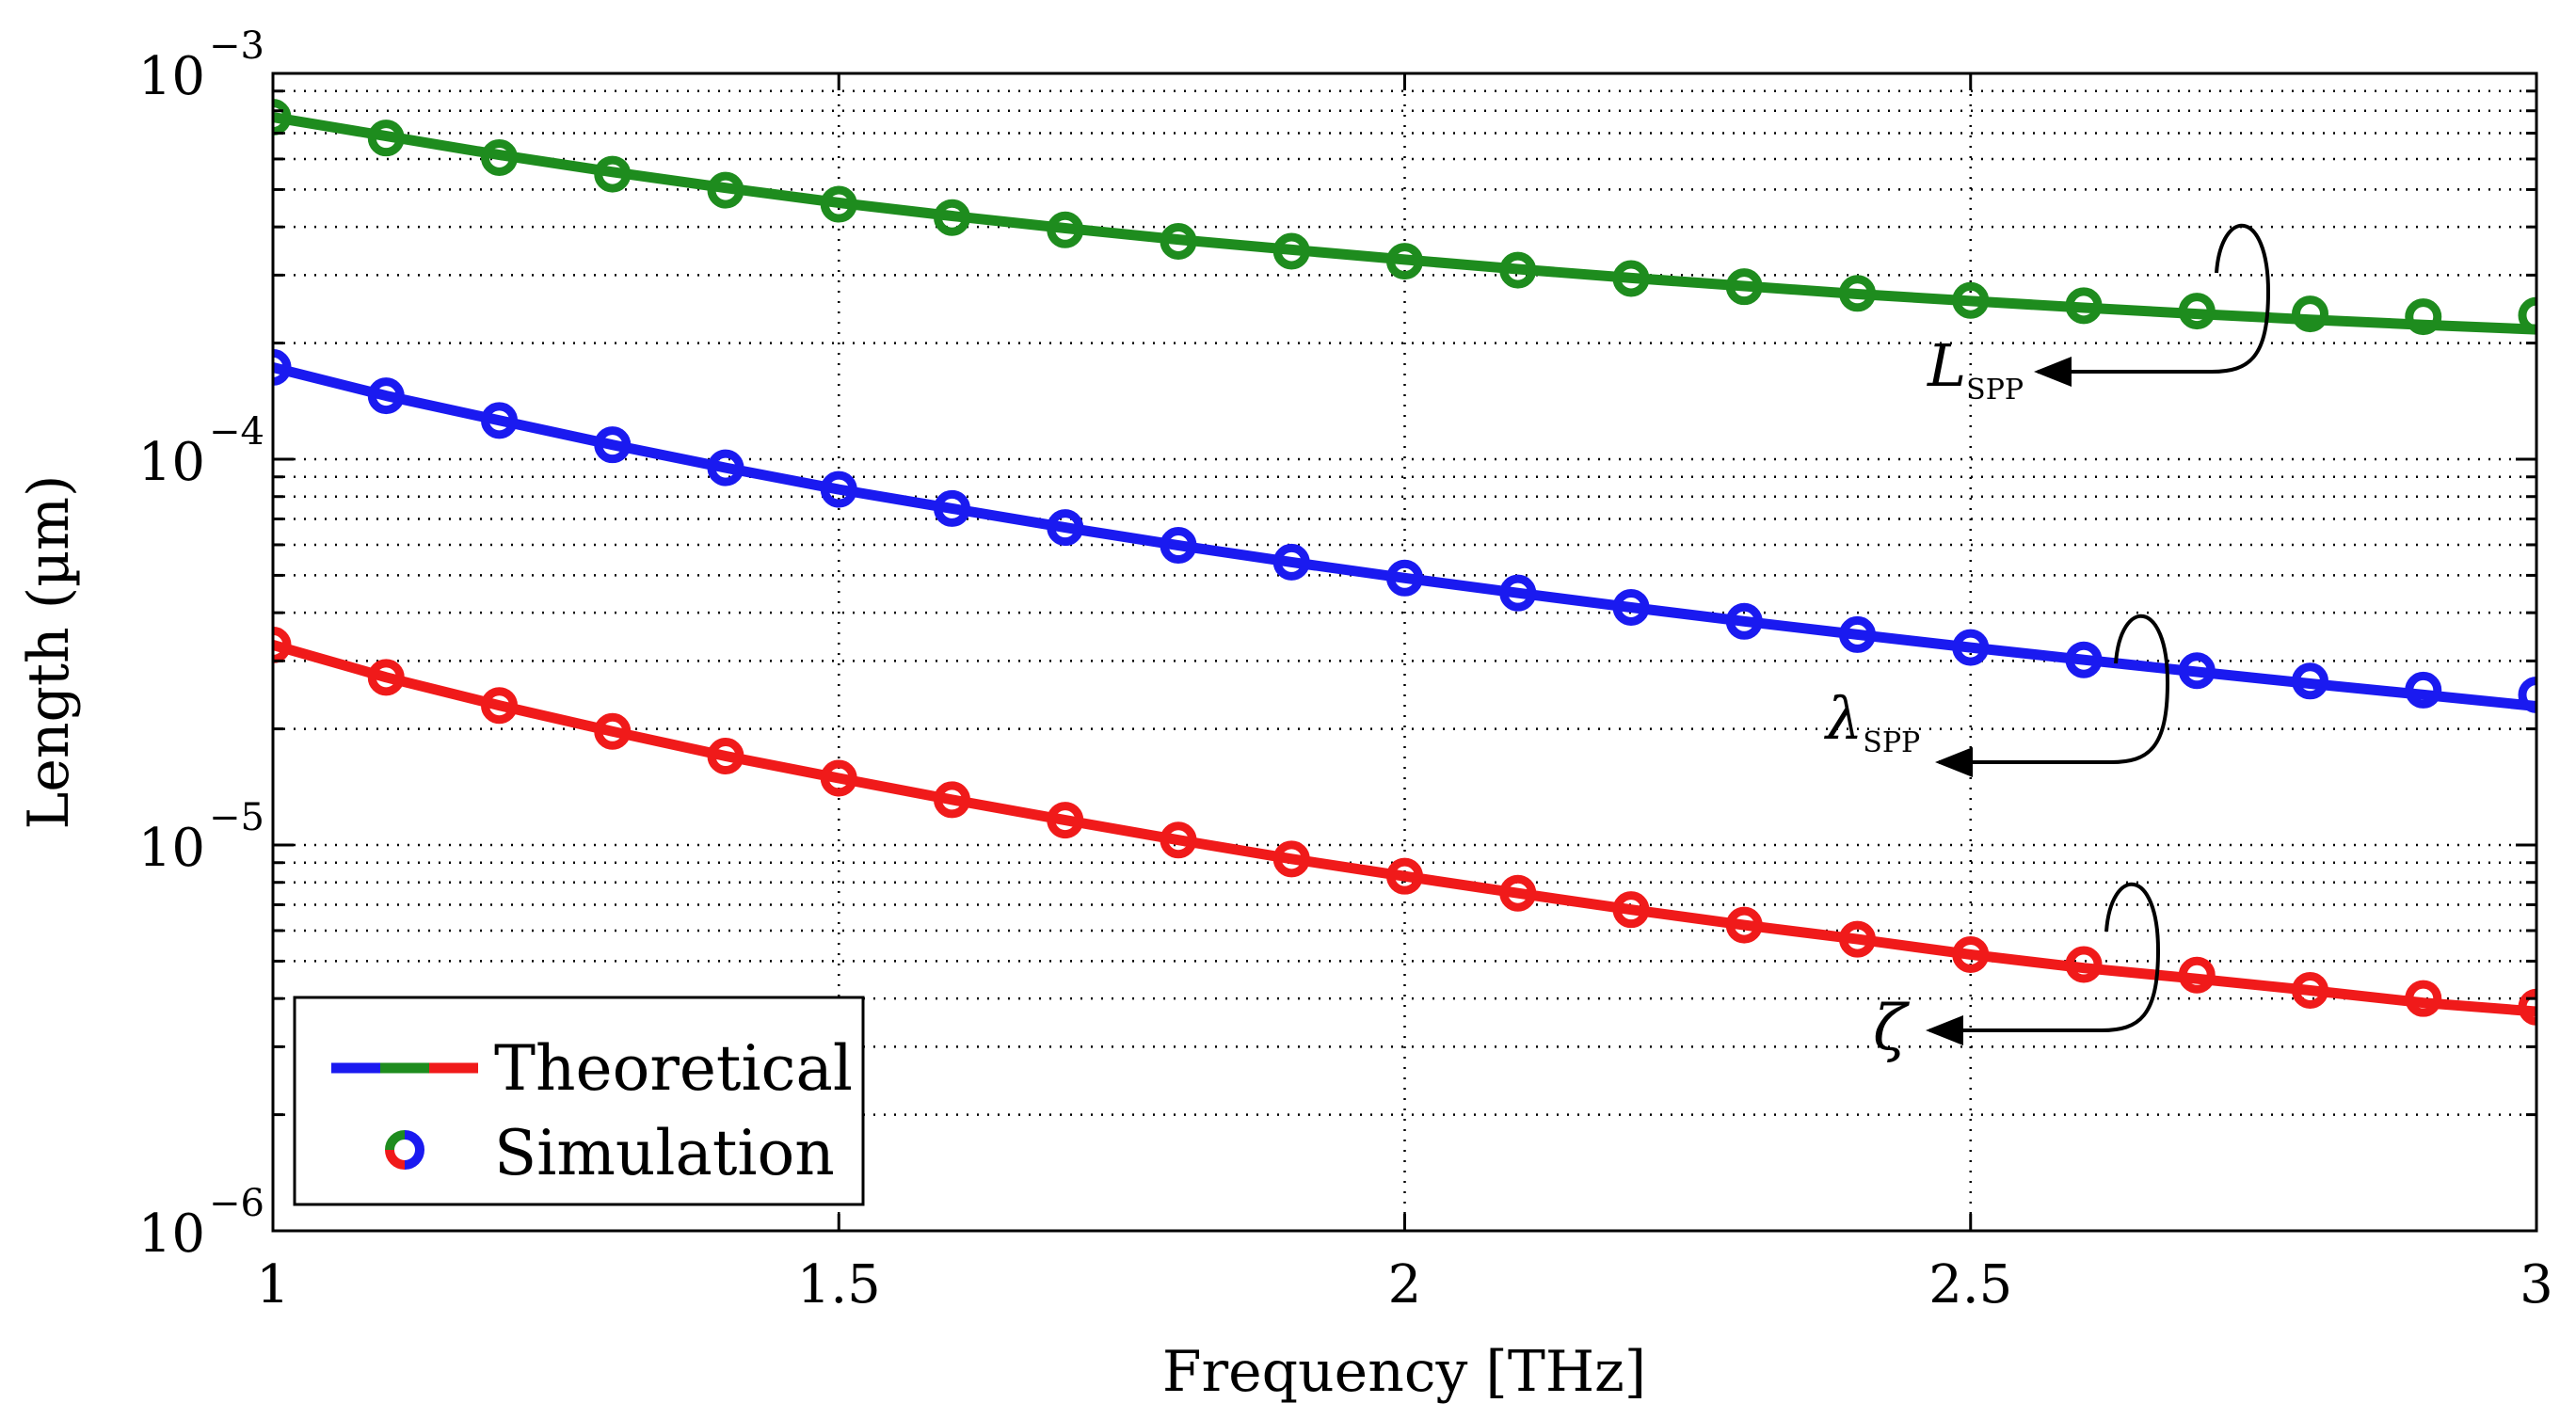 This screenshot has height=1419, width=2576. What do you see at coordinates (1404, 1372) in the screenshot?
I see `x-axis-title: Frequency [THz]` at bounding box center [1404, 1372].